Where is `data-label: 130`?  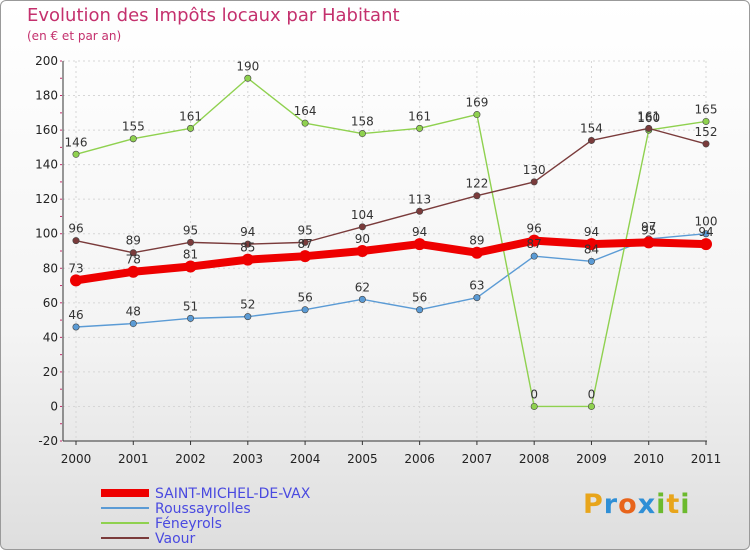
data-label: 130 is located at coordinates (534, 170).